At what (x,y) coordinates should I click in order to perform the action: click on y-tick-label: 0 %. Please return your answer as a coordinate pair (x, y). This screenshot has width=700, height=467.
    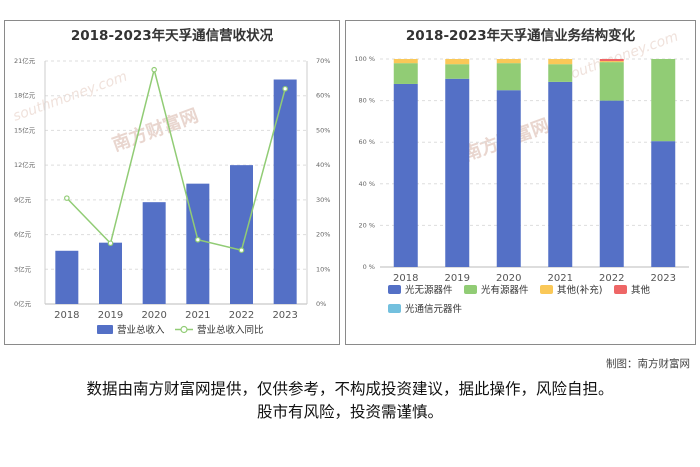
    Looking at the image, I should click on (369, 267).